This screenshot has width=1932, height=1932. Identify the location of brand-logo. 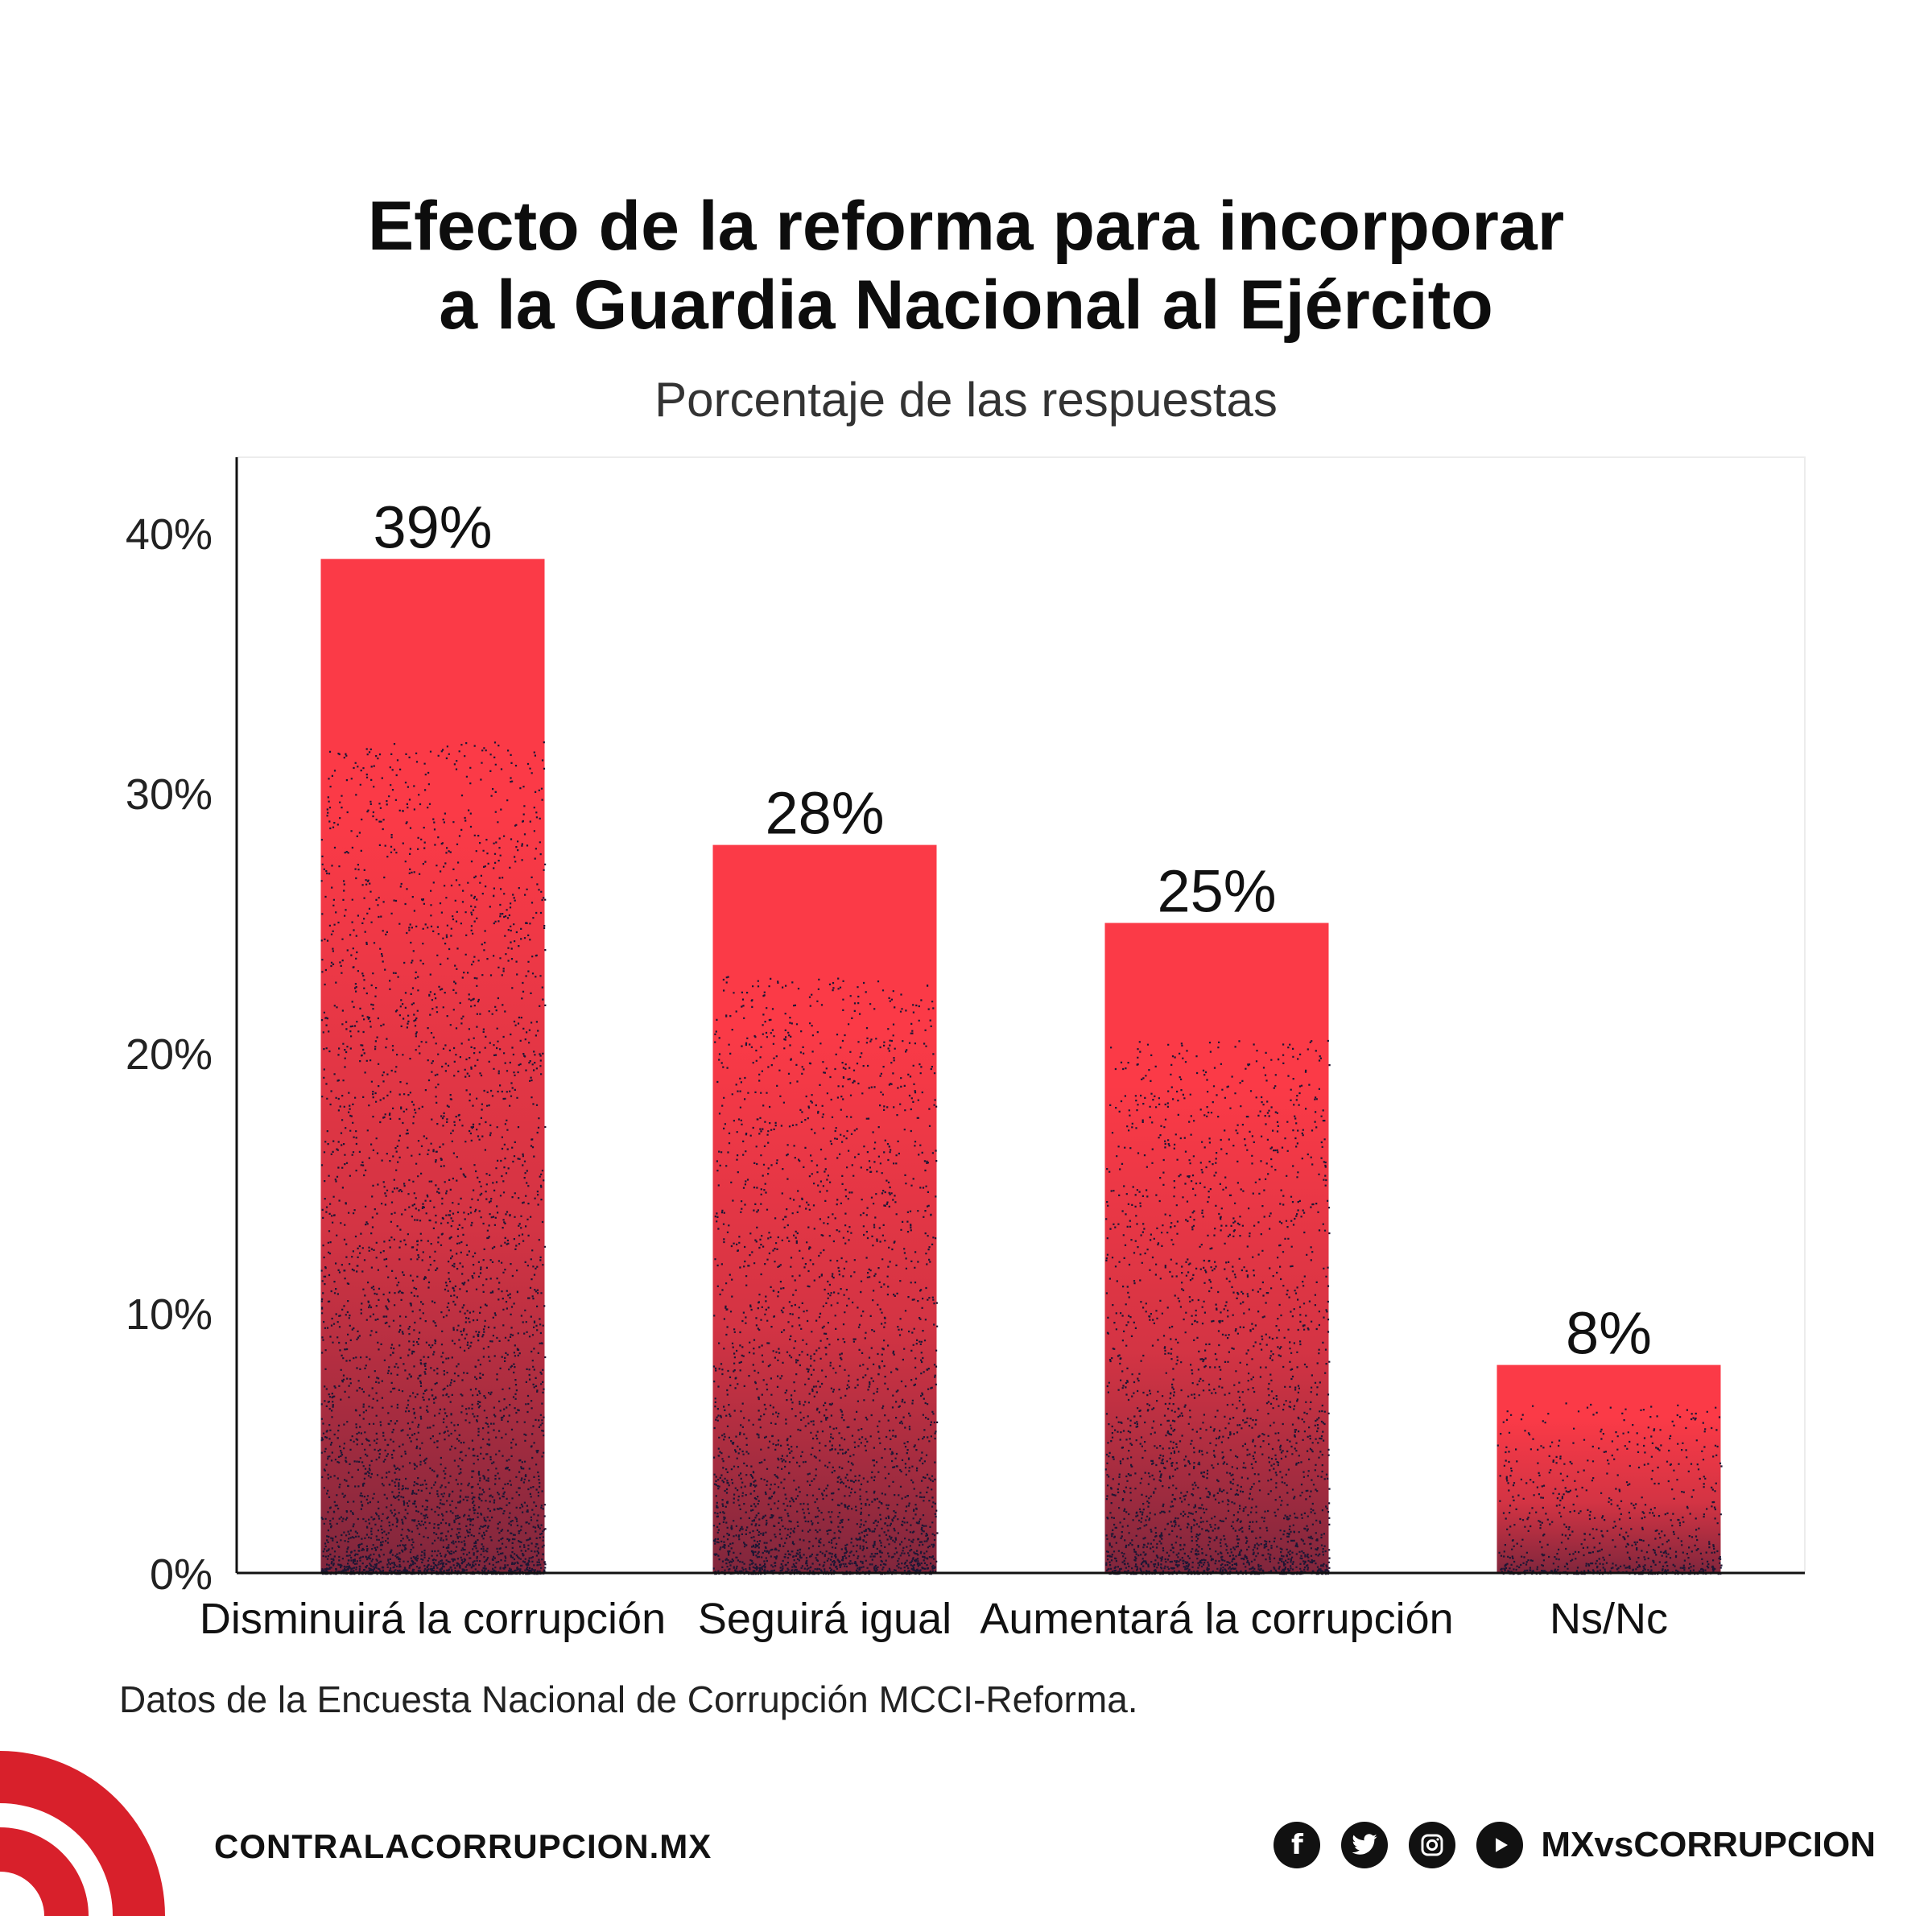
(82, 1833).